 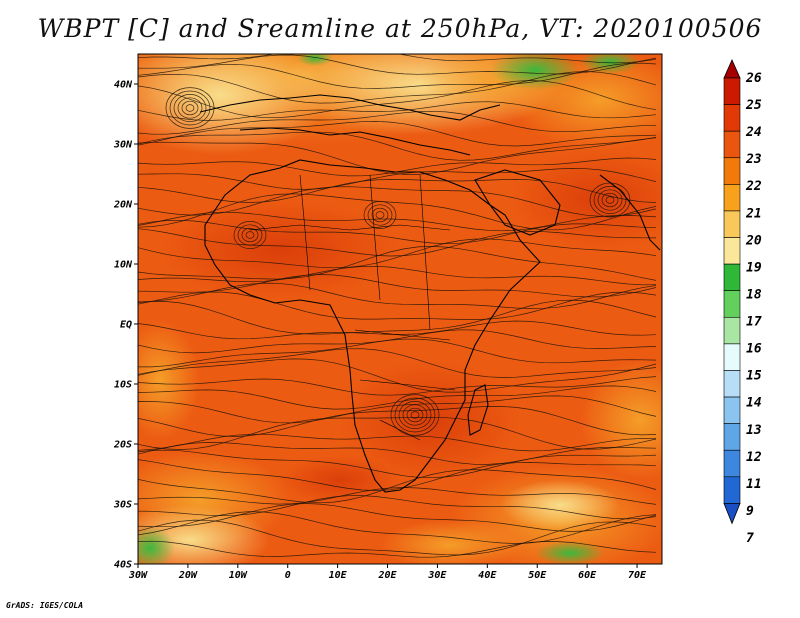 I want to click on lon-tick-label: 70E, so click(x=637, y=575).